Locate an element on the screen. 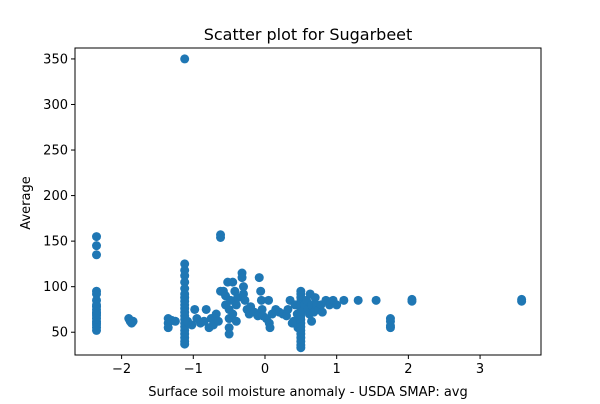  y-axis-label: Average is located at coordinates (26, 202).